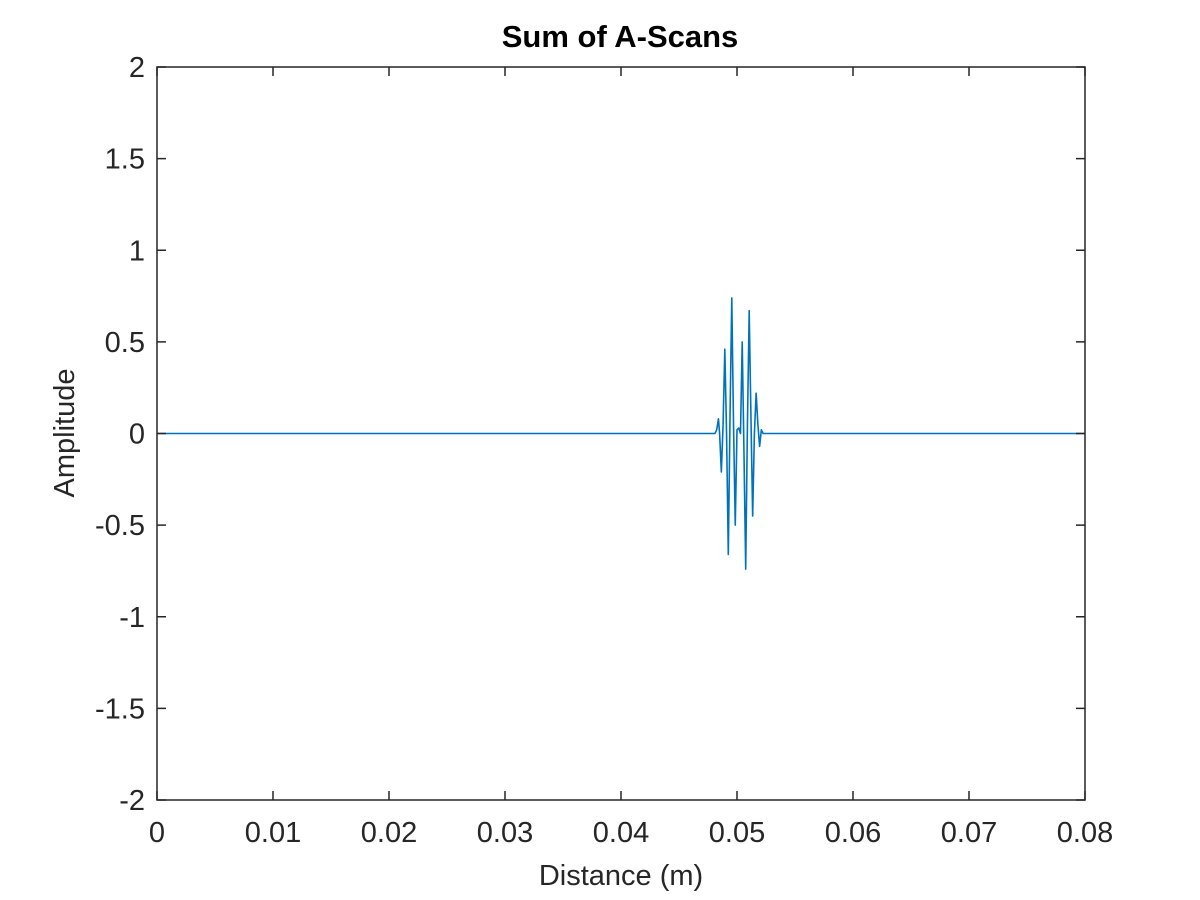  What do you see at coordinates (1085, 833) in the screenshot?
I see `x-tick-label: 0.08` at bounding box center [1085, 833].